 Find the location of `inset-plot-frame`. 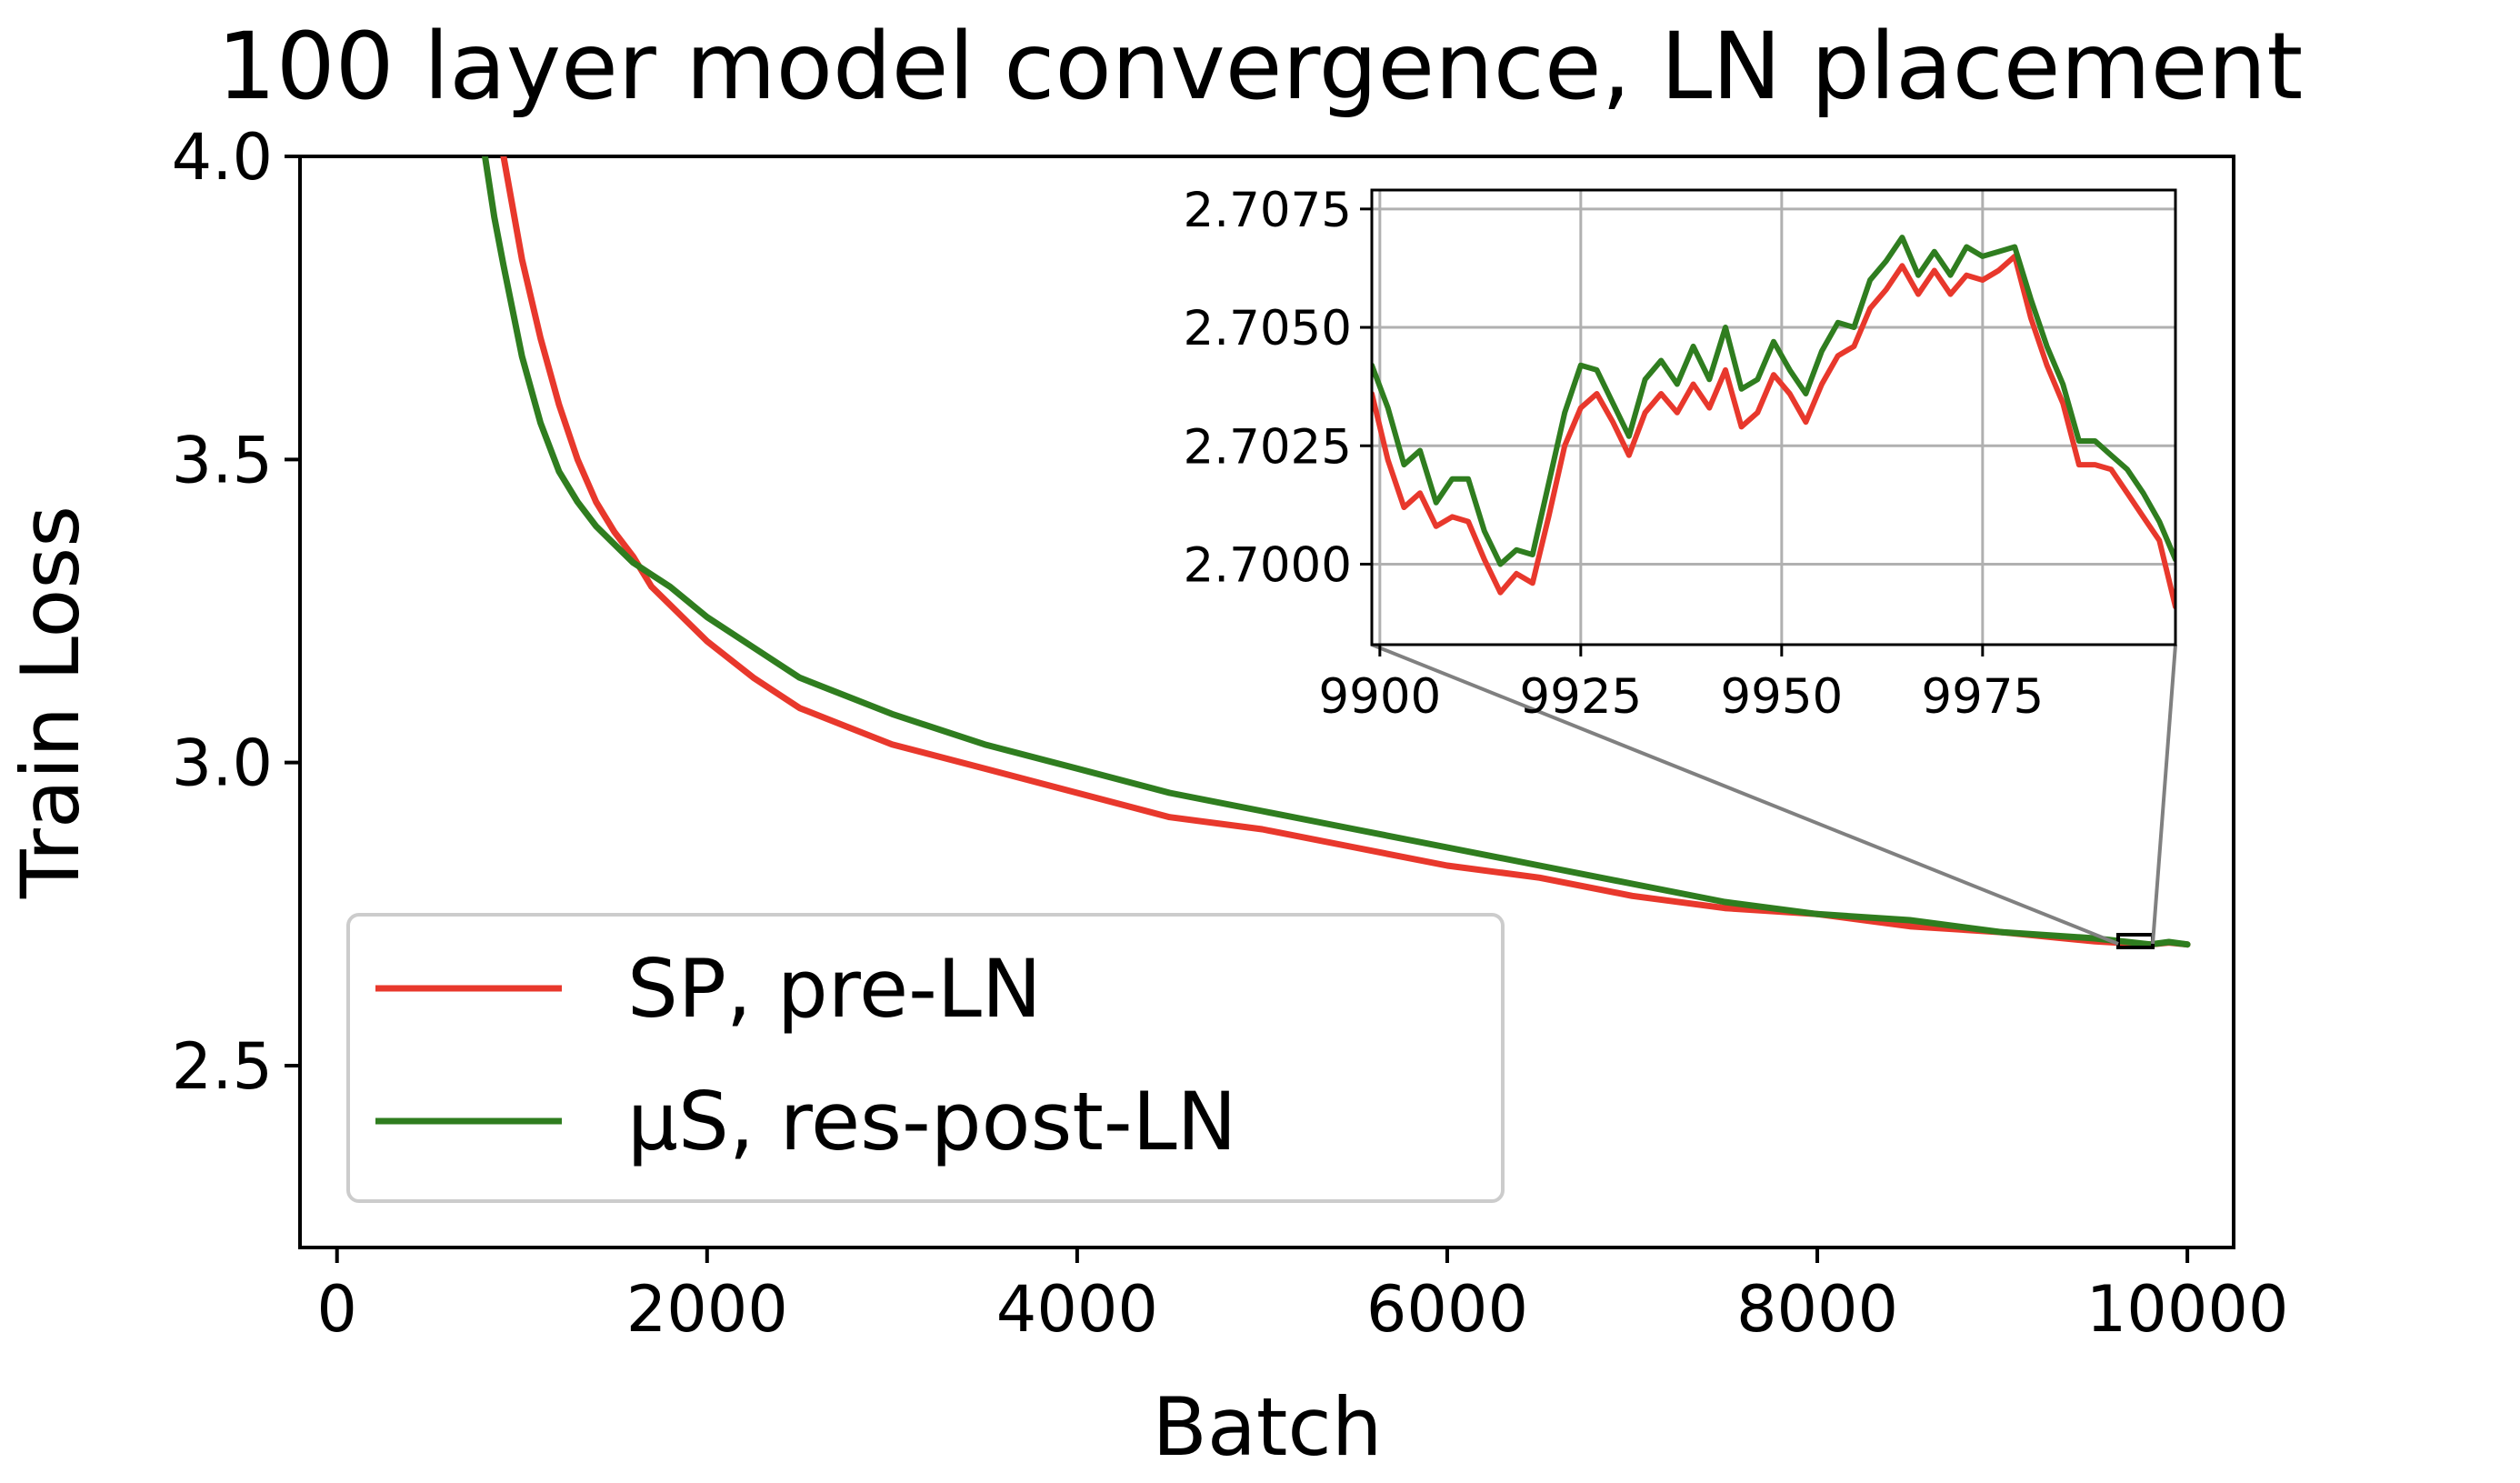

inset-plot-frame is located at coordinates (1773, 417).